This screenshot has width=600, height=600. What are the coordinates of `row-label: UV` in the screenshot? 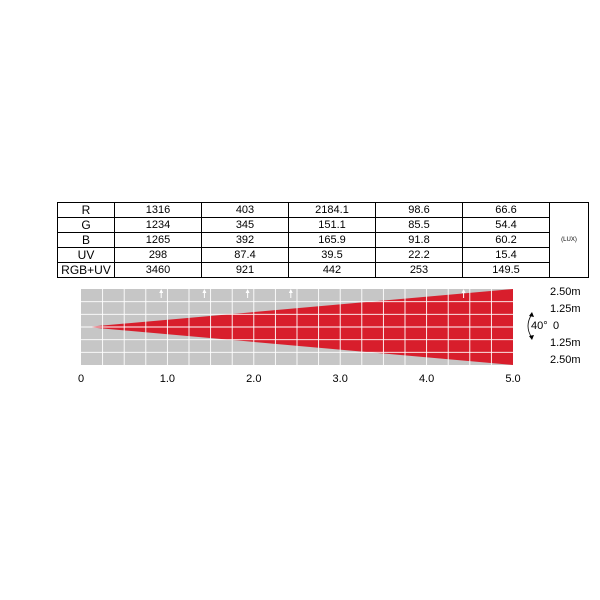 It's located at (86, 255).